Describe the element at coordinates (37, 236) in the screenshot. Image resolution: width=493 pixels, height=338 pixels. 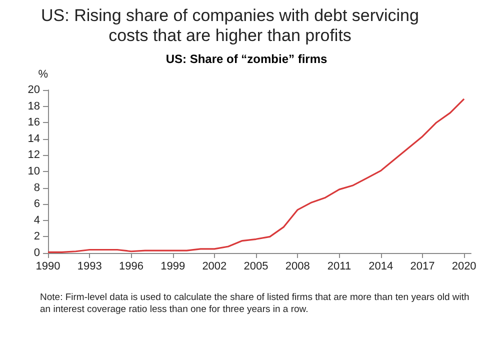
I see `y-tick-label: 2` at that location.